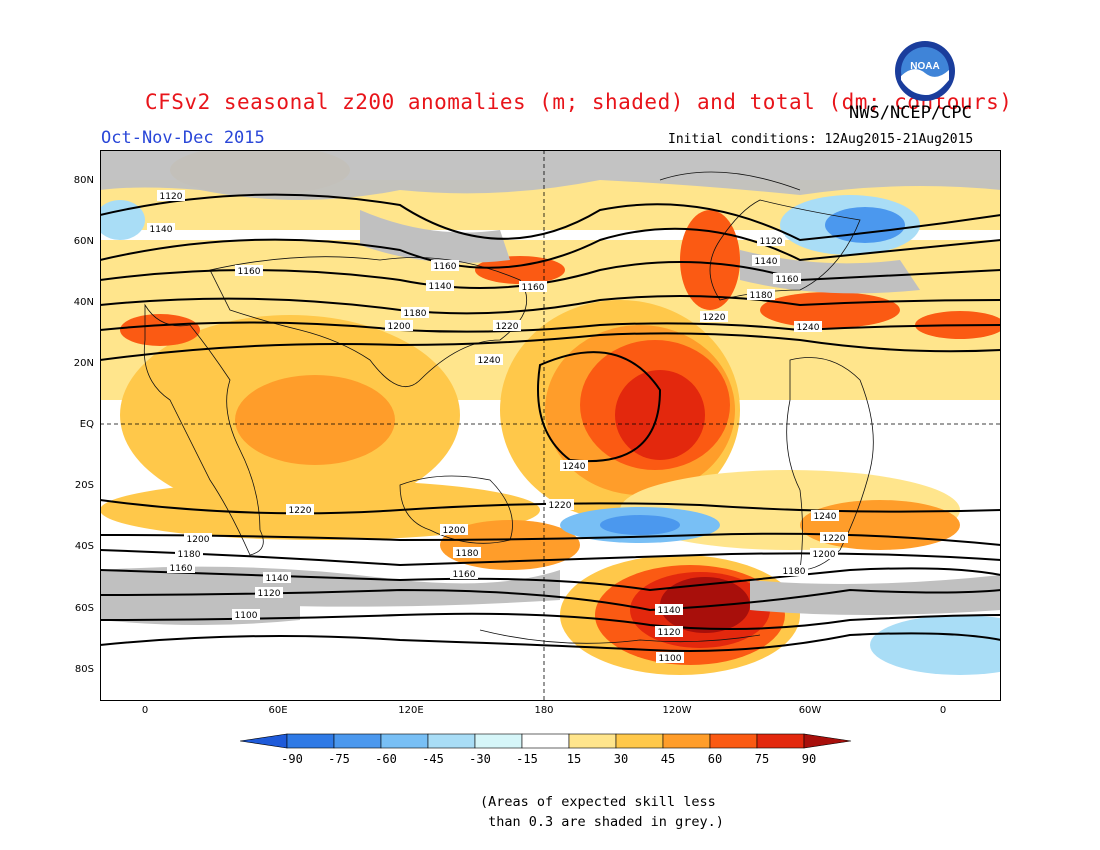 Image resolution: width=1100 pixels, height=850 pixels. I want to click on colorbar-label: -90, so click(292, 759).